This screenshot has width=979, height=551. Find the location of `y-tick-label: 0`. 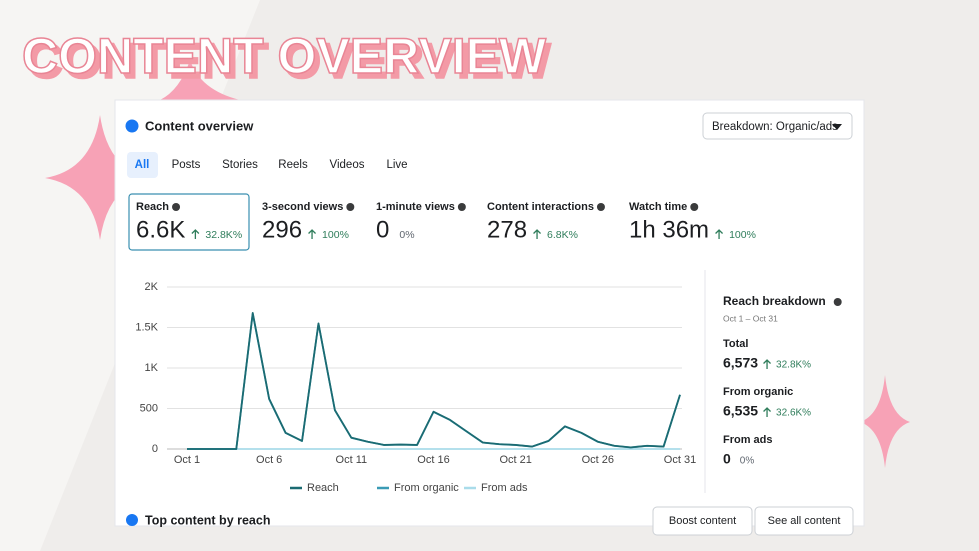

y-tick-label: 0 is located at coordinates (155, 449).